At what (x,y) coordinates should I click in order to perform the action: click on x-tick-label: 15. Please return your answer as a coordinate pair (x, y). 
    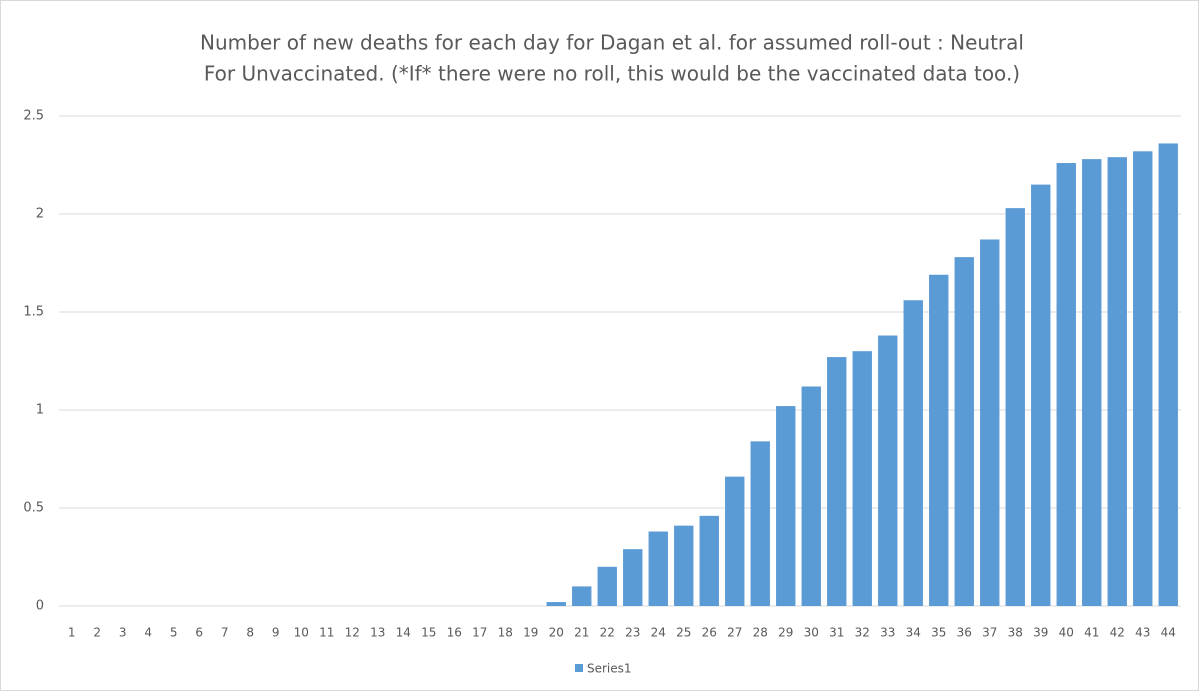
    Looking at the image, I should click on (428, 633).